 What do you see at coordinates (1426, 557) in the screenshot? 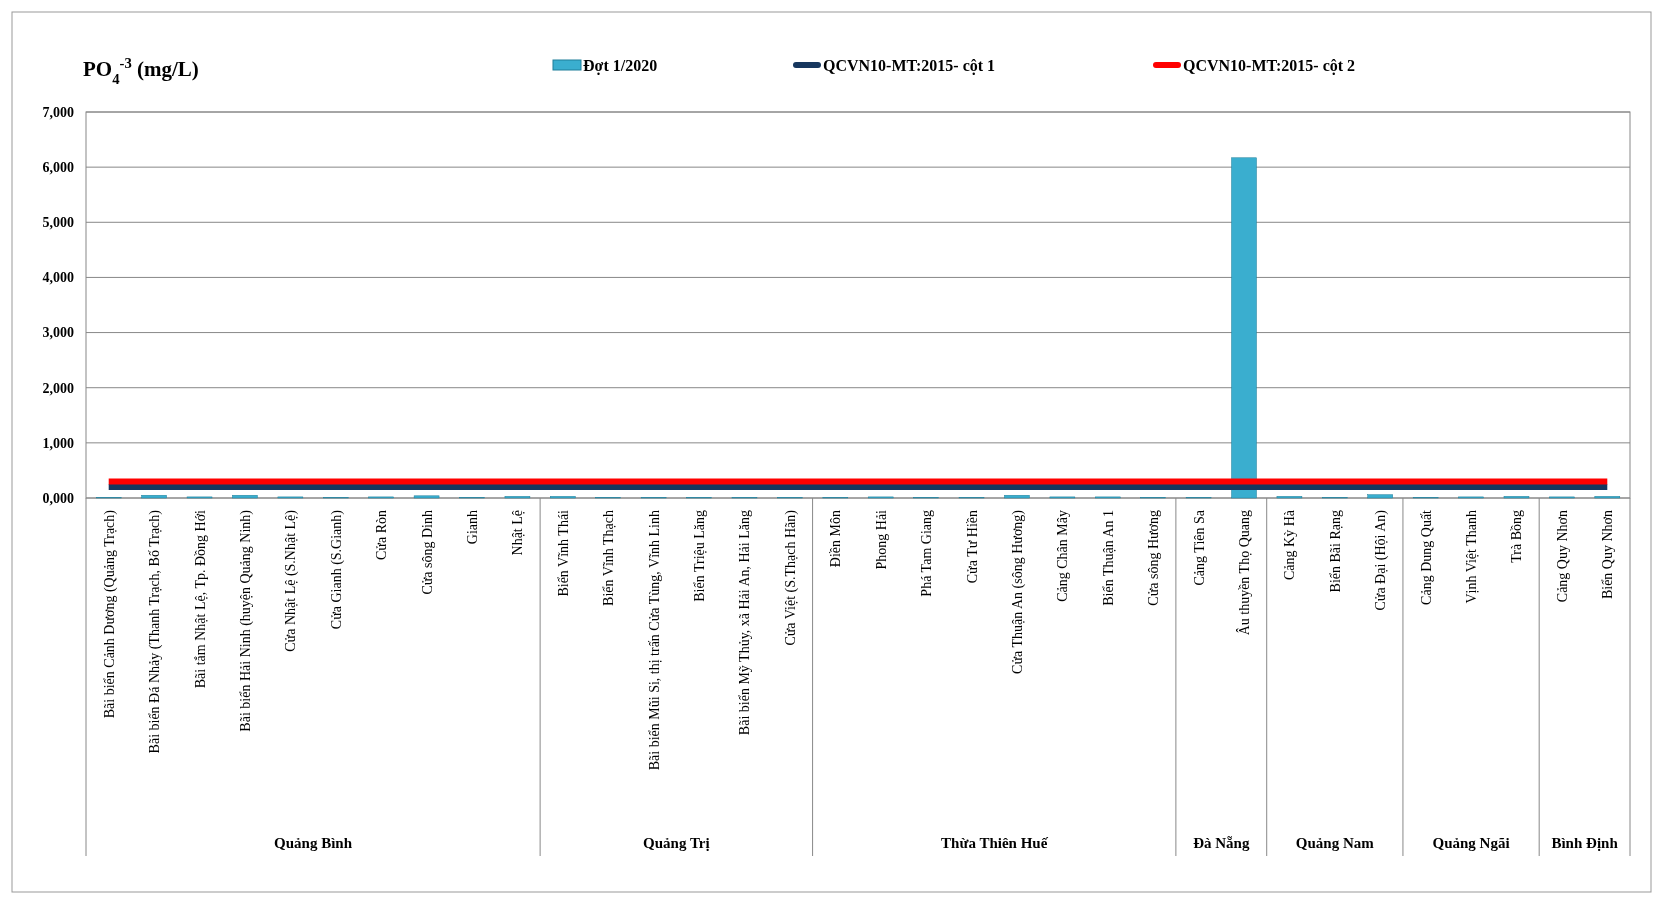
I see `x-tick-label: Cảng Dung Quất` at bounding box center [1426, 557].